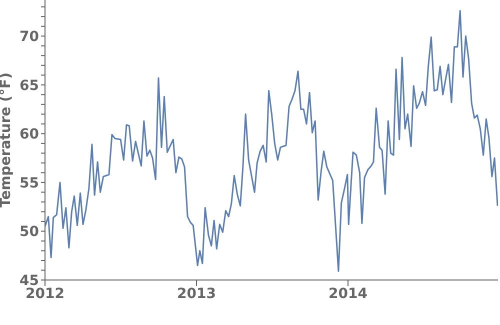  Describe the element at coordinates (30, 134) in the screenshot. I see `y-tick-label: 60` at that location.